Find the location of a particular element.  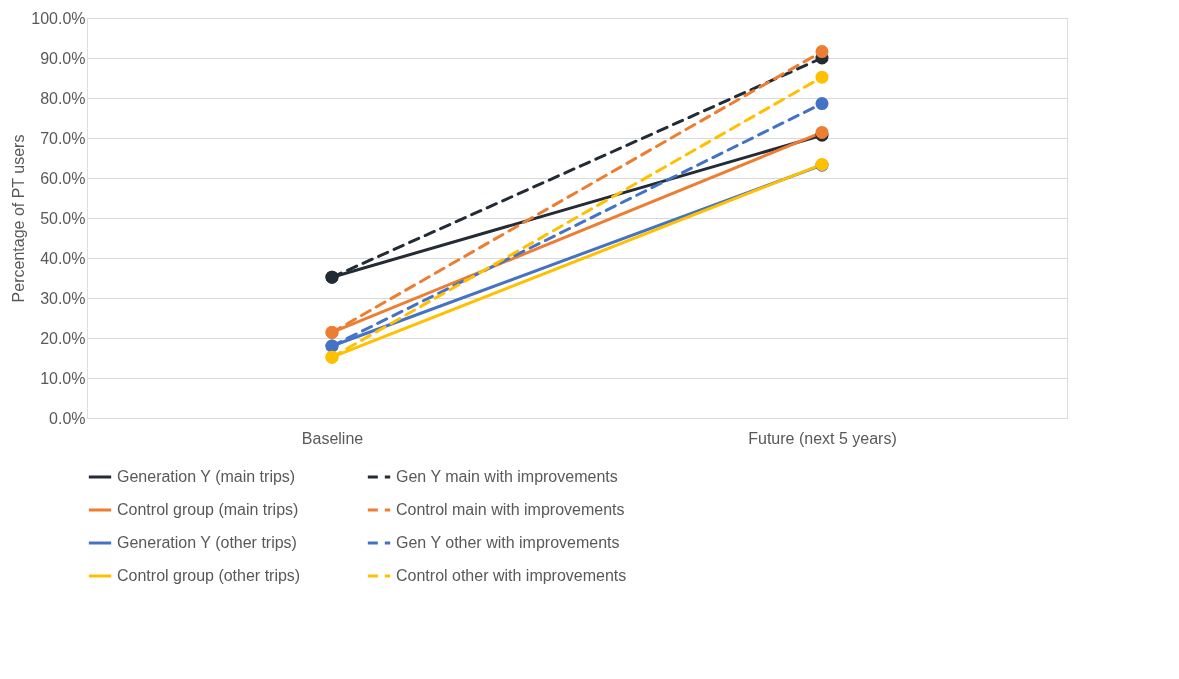

y-tick-label: 80.0% is located at coordinates (63, 98).